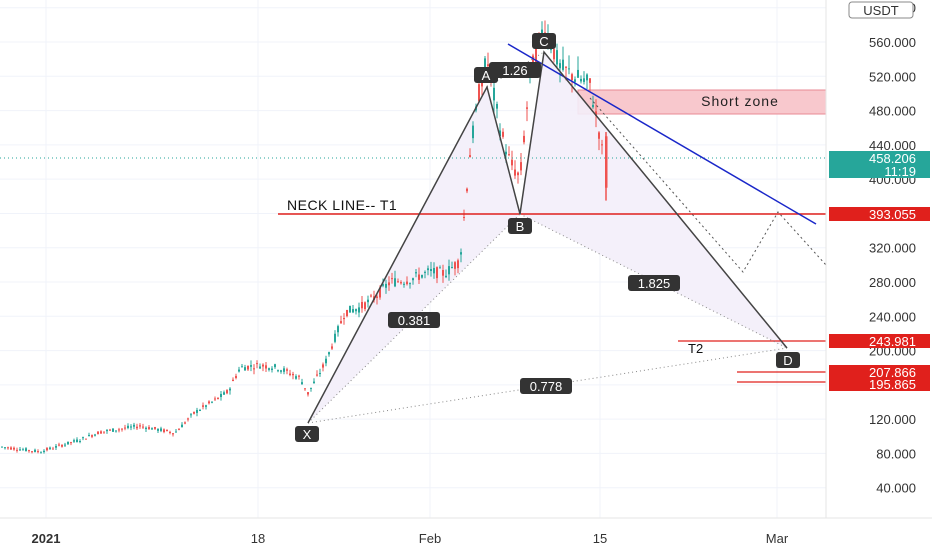  Describe the element at coordinates (896, 488) in the screenshot. I see `y-tick-label: 40.000` at that location.